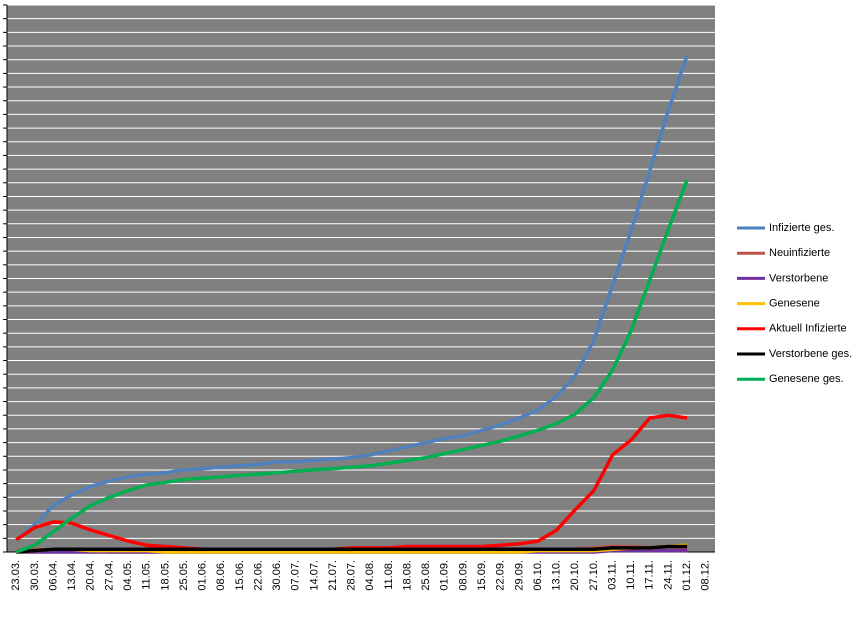 Image resolution: width=863 pixels, height=625 pixels. What do you see at coordinates (668, 575) in the screenshot?
I see `x-tick-label: 24.11.` at bounding box center [668, 575].